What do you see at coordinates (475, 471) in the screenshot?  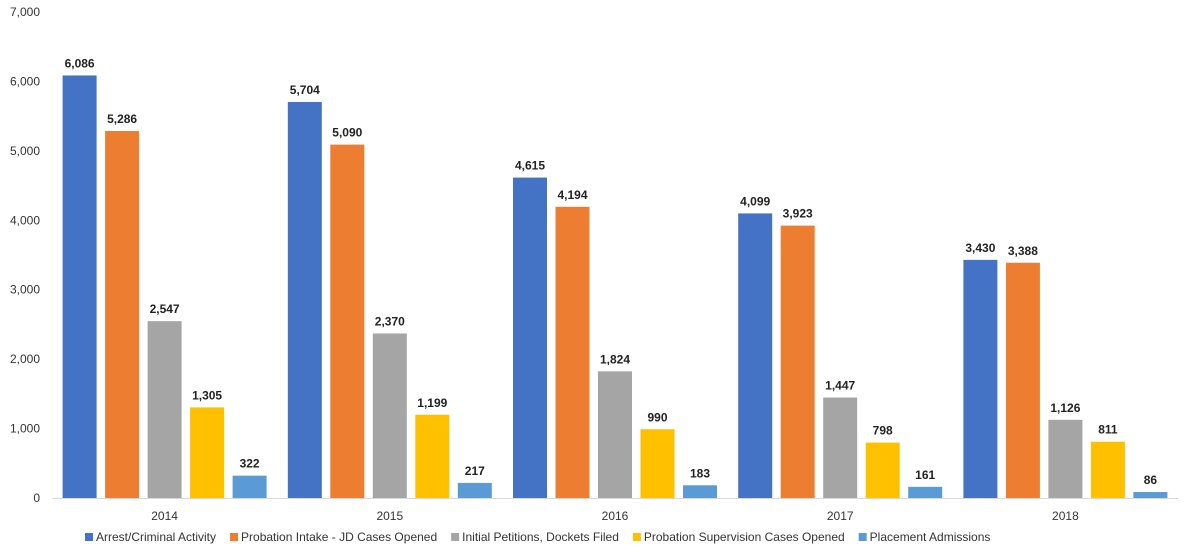 I see `data-label: 217` at bounding box center [475, 471].